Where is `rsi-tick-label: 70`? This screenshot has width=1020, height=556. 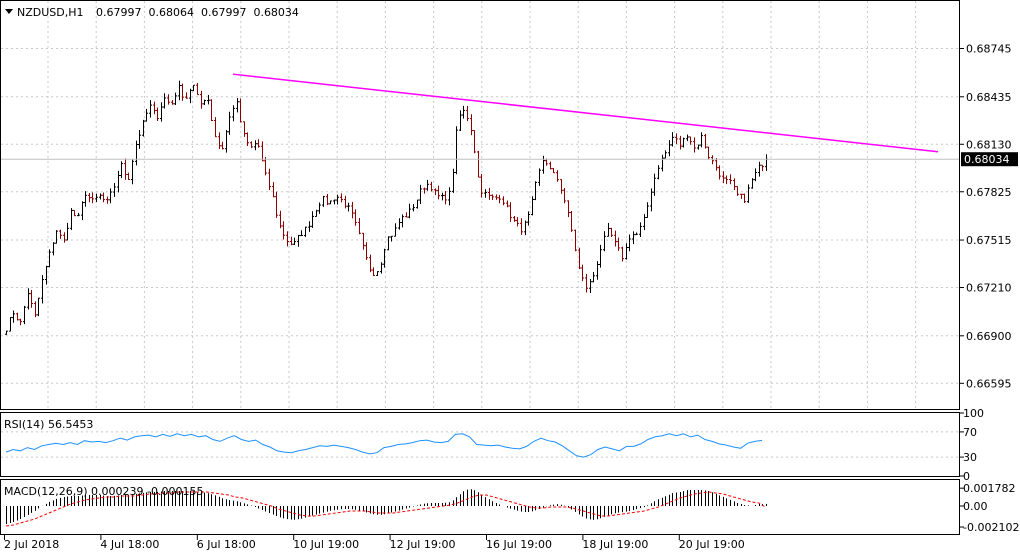
rsi-tick-label: 70 is located at coordinates (970, 432).